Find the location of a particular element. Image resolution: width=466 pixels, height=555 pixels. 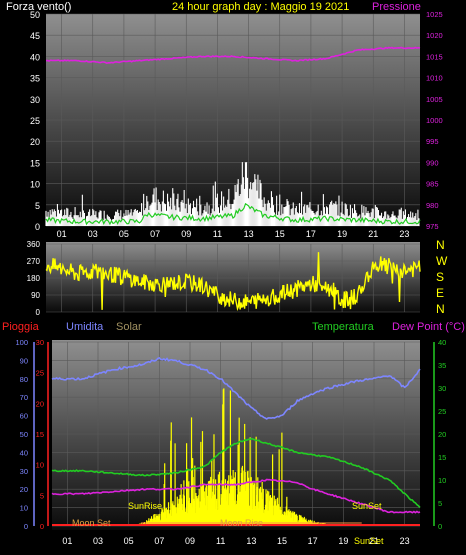

y-tick-humidity: 40 is located at coordinates (24, 452).